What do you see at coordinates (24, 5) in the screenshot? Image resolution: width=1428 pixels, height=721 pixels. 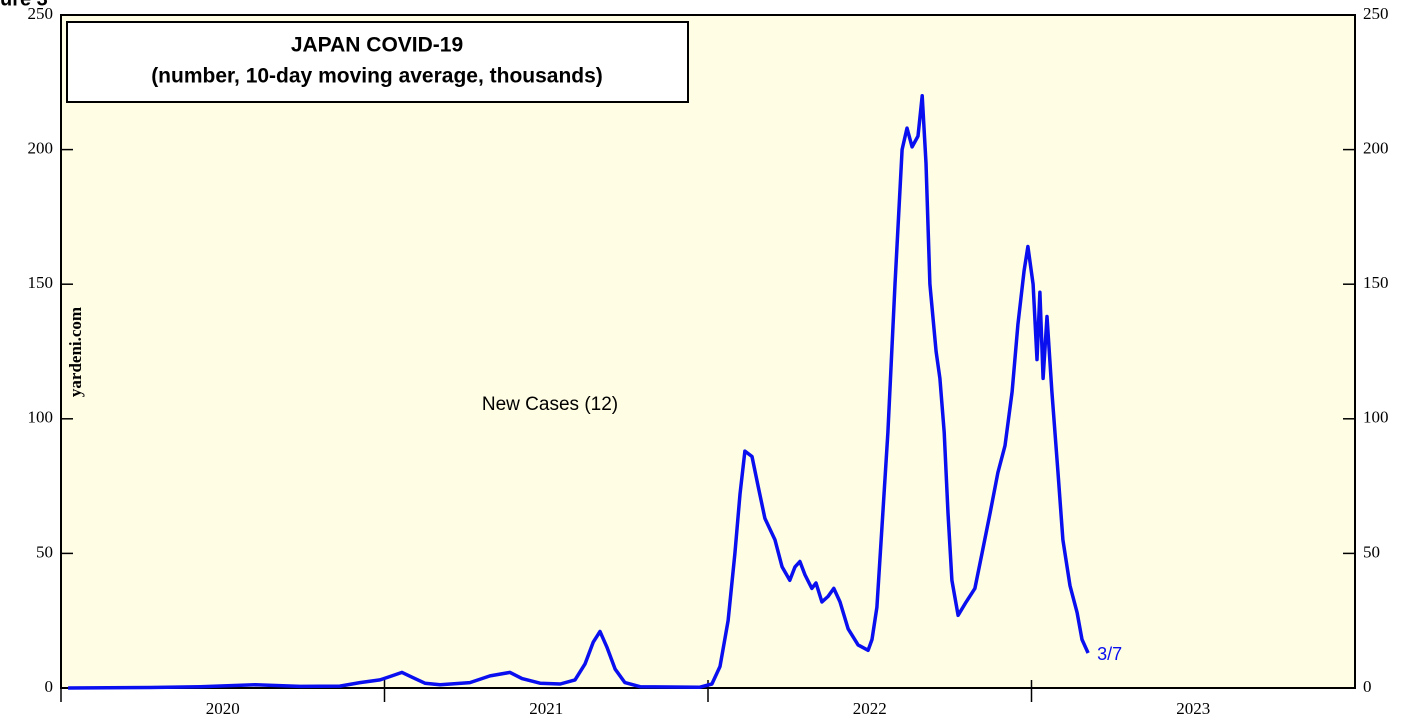 I see `figure-label: Figure 3` at bounding box center [24, 5].